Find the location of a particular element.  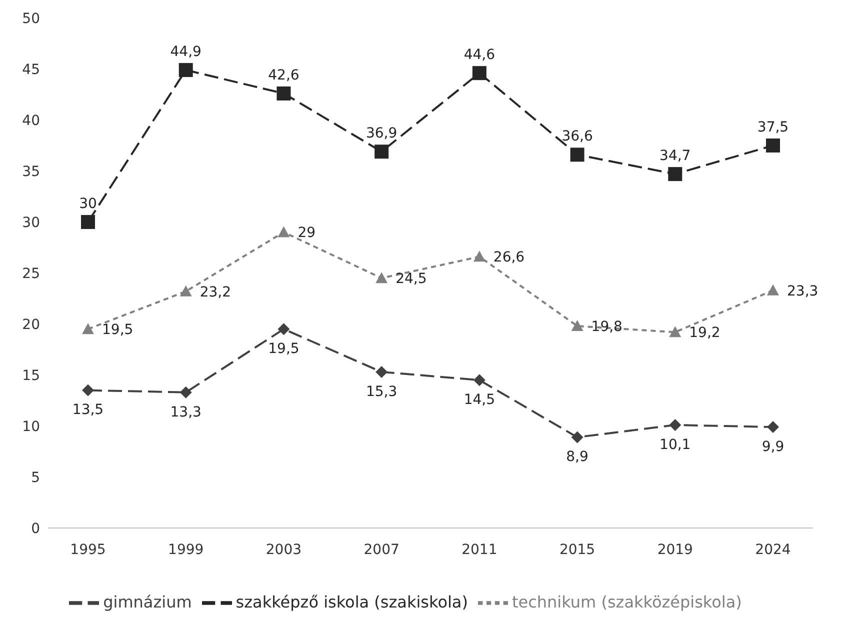

y-tick-label: 25 is located at coordinates (31, 274).